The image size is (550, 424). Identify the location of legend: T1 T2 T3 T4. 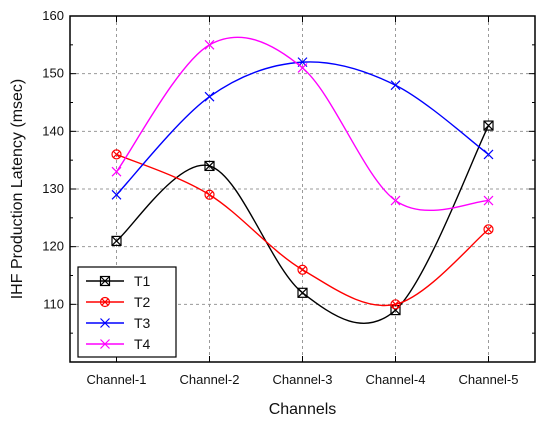
(127, 312).